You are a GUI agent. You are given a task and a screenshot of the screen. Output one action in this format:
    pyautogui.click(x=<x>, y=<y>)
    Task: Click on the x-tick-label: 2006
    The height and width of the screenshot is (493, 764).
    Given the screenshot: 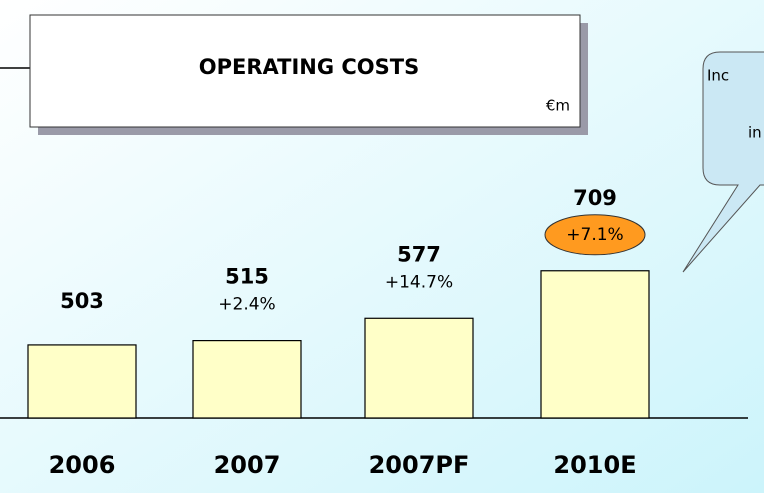 What is the action you would take?
    pyautogui.click(x=82, y=465)
    